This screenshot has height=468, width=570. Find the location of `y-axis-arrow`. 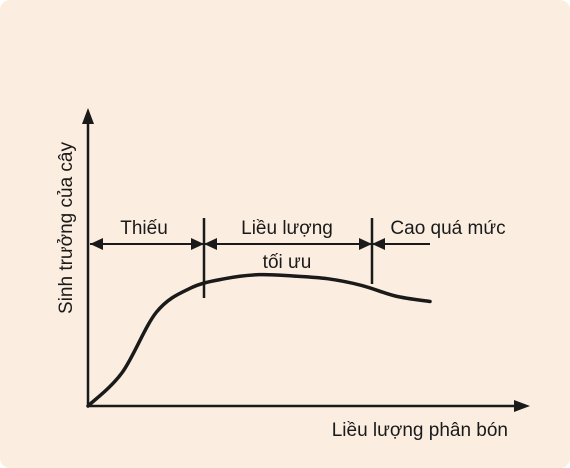

y-axis-arrow is located at coordinates (88, 116).